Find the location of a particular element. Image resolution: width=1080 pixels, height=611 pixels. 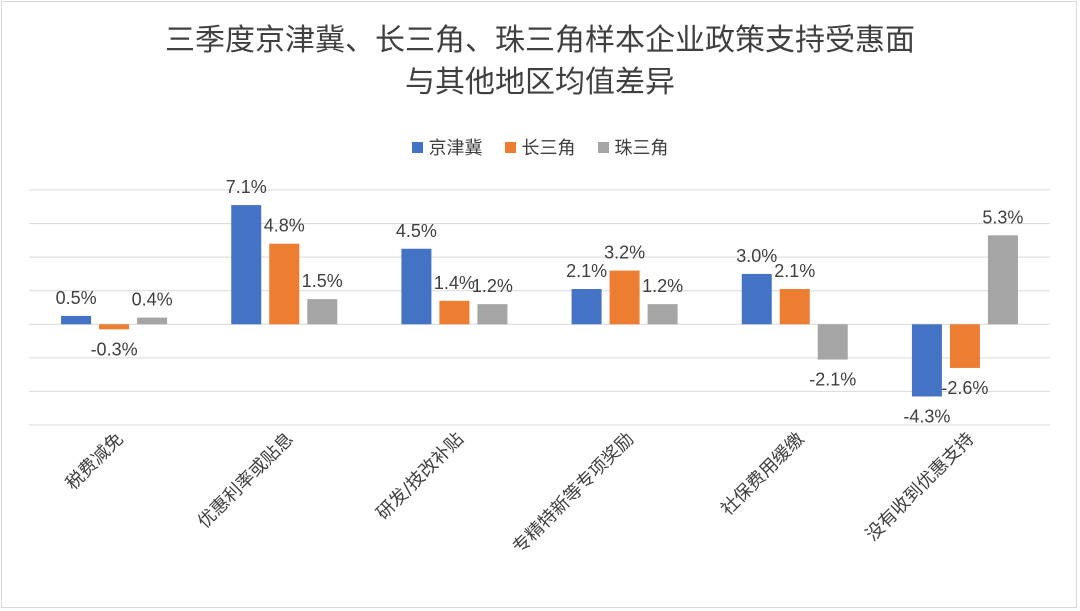

legend-label-jingjinji: 京津冀 is located at coordinates (455, 148).